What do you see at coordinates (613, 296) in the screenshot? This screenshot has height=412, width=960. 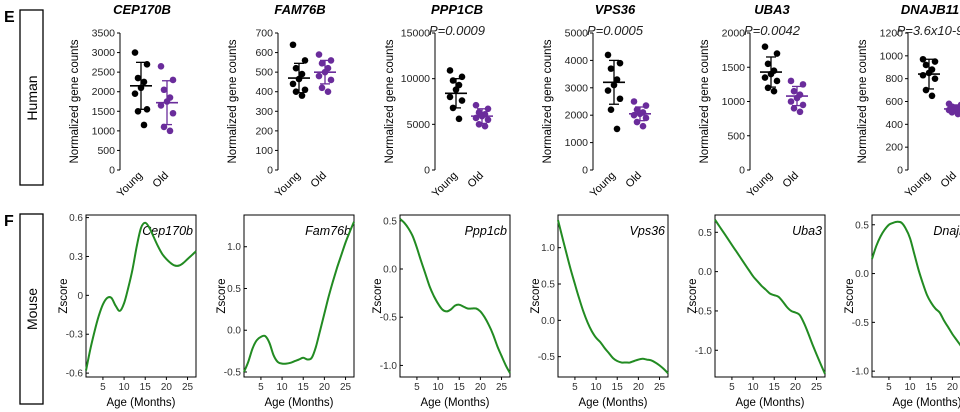 I see `plot-frame` at bounding box center [613, 296].